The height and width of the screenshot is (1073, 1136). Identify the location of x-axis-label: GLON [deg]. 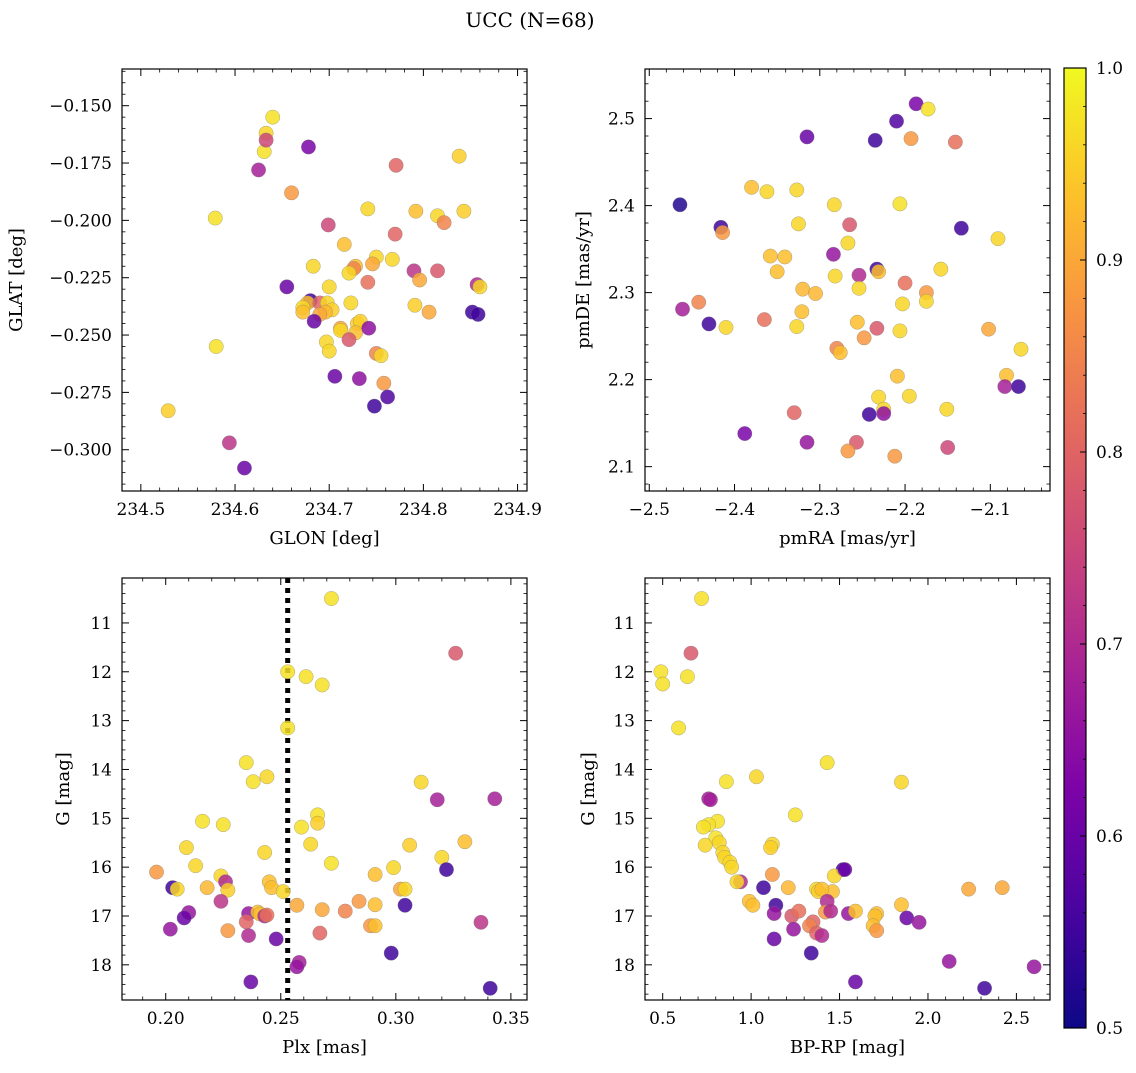
(324, 538).